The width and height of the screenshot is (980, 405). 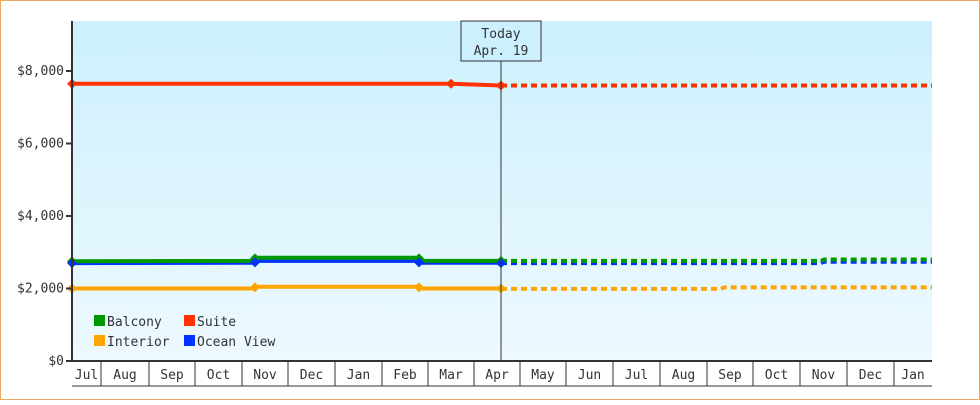 I want to click on legend-item-interior: Interior, so click(x=132, y=342).